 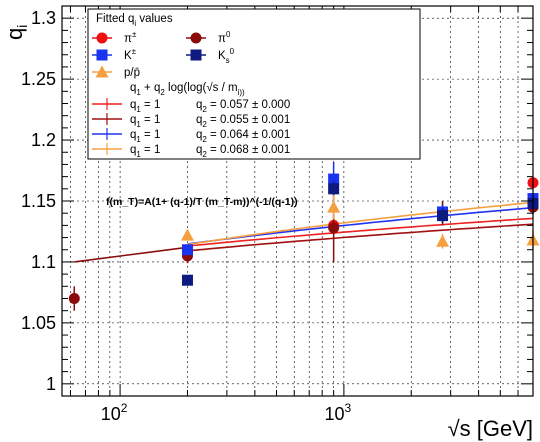 I want to click on legend-fit-q2: q2 = 0.057 ± 0.000, so click(x=243, y=106).